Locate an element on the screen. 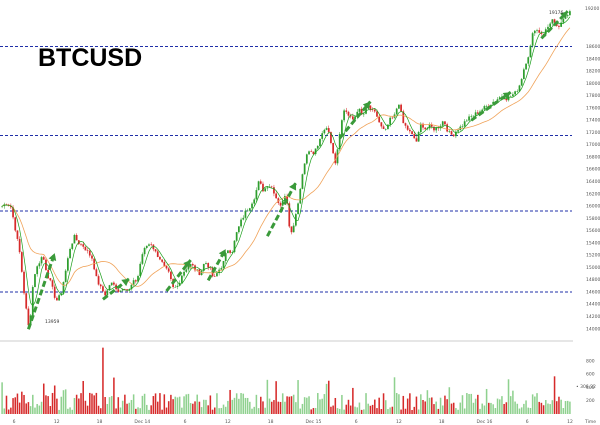 This screenshot has width=600, height=425. volume-axis: 800 600 400 200 is located at coordinates (590, 381).